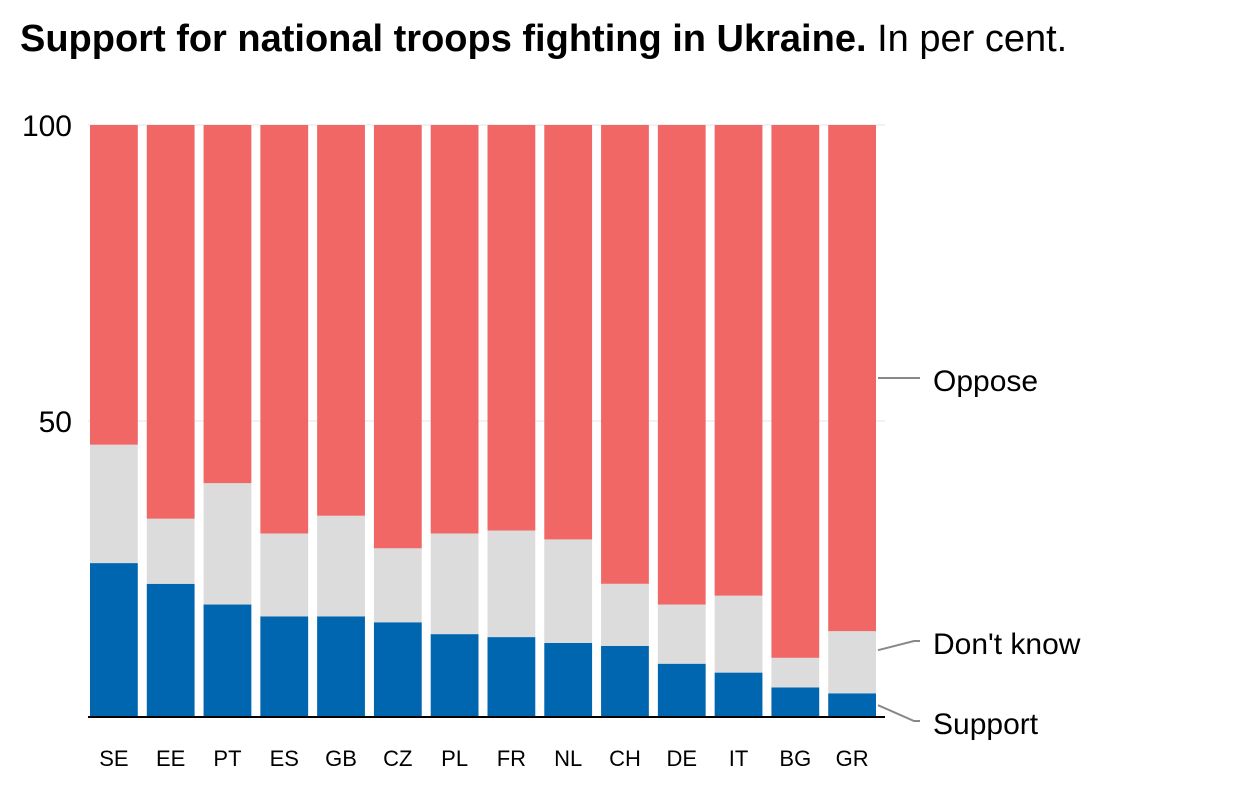  What do you see at coordinates (625, 614) in the screenshot?
I see `bar-dont-know-ch` at bounding box center [625, 614].